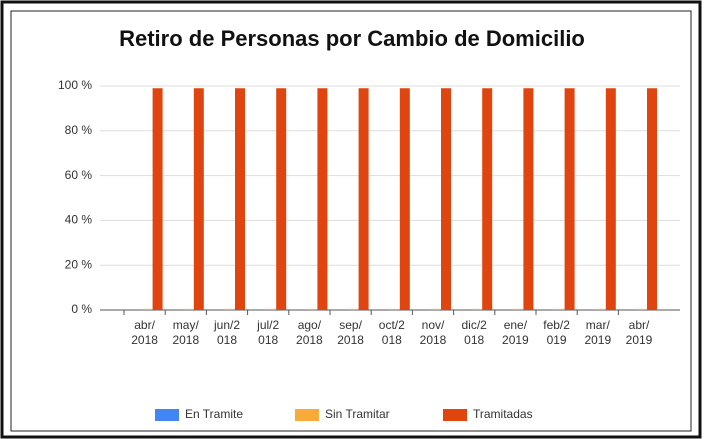  I want to click on y-tick-label: 20 %, so click(79, 264).